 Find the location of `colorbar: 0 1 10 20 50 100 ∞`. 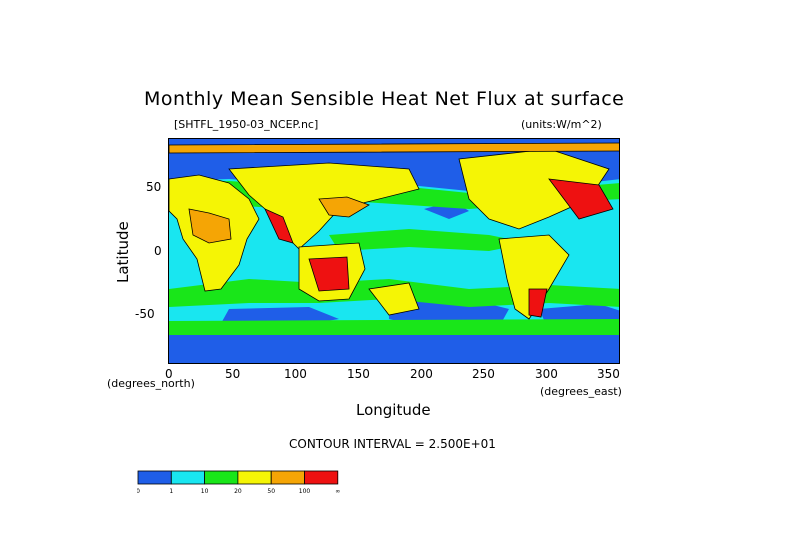

colorbar: 0 1 10 20 50 100 ∞ is located at coordinates (238, 485).